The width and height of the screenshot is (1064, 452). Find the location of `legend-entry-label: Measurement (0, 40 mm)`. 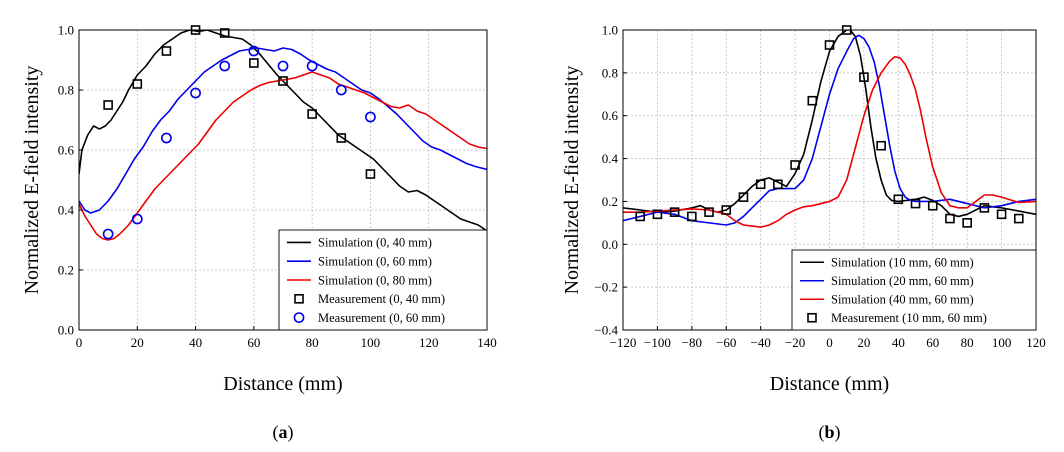

legend-entry-label: Measurement (0, 40 mm) is located at coordinates (381, 299).